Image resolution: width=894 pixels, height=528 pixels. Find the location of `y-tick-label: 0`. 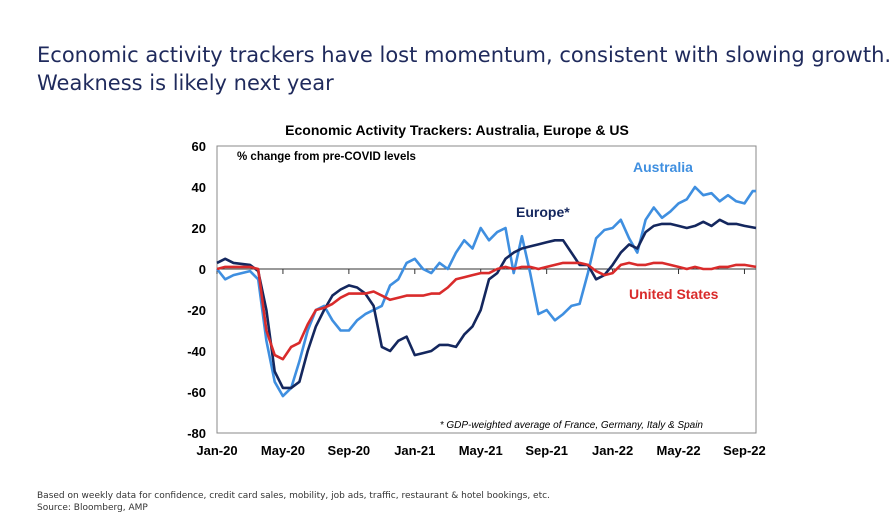

y-tick-label: 0 is located at coordinates (202, 269).